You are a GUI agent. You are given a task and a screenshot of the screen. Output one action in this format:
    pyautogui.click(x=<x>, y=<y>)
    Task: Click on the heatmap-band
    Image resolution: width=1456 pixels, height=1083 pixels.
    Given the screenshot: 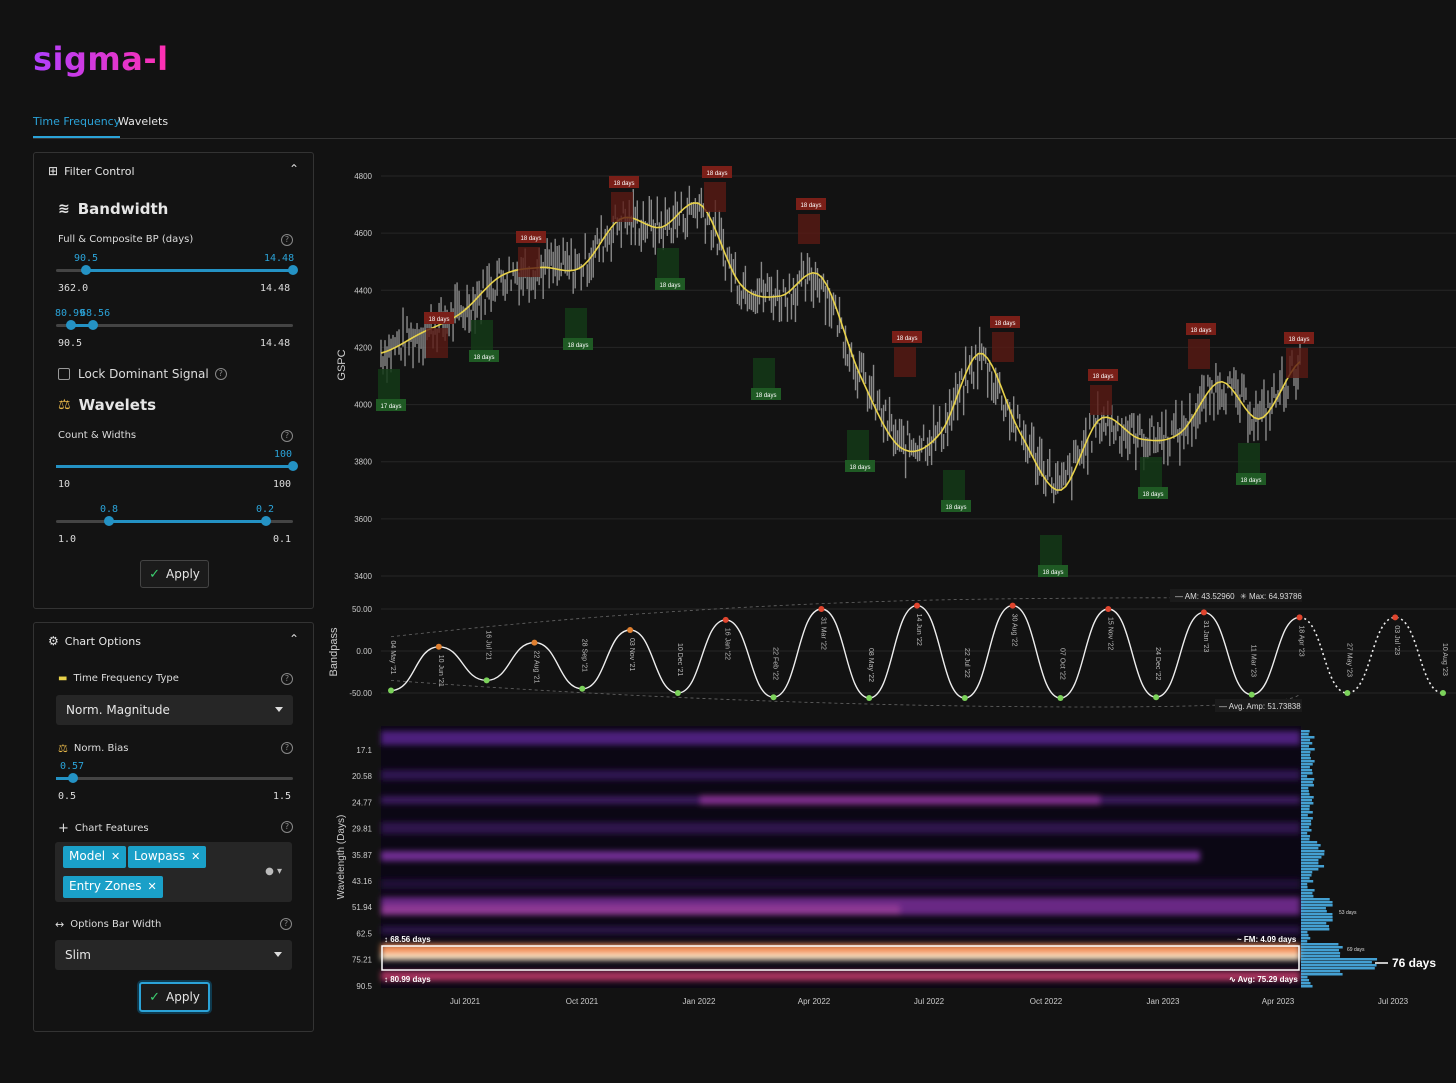 What is the action you would take?
    pyautogui.click(x=840, y=775)
    